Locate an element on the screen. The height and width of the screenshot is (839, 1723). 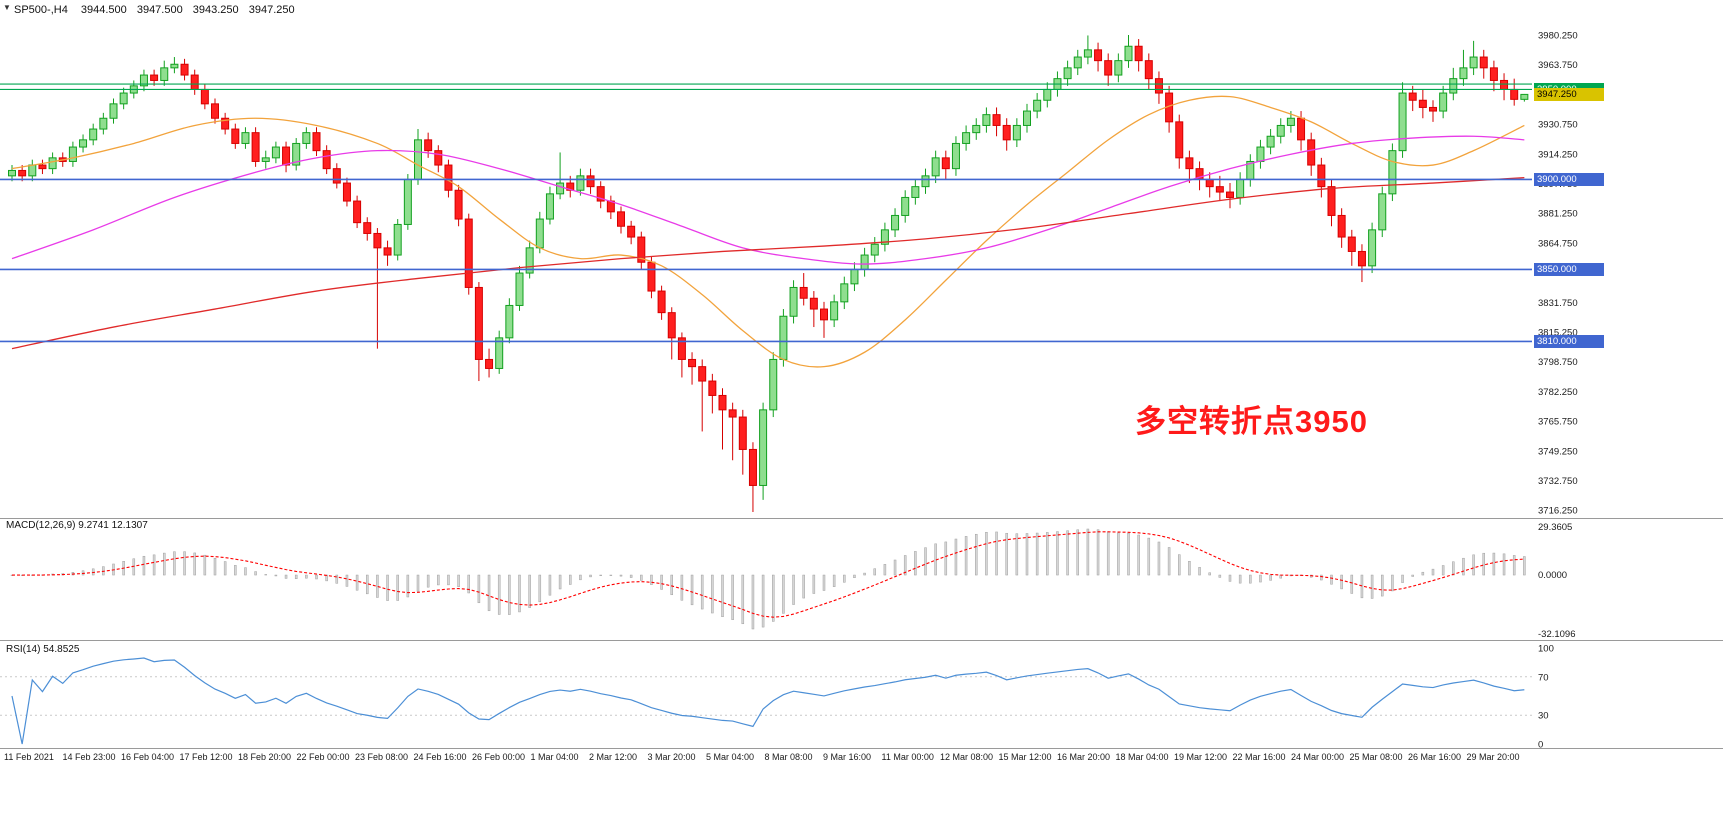
price-axis-label: 3798.750 is located at coordinates (1558, 362).